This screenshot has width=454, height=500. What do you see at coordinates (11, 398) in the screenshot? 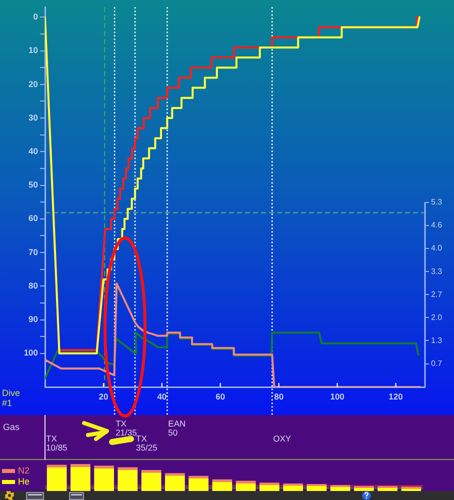
I see `text: Dive #1` at bounding box center [11, 398].